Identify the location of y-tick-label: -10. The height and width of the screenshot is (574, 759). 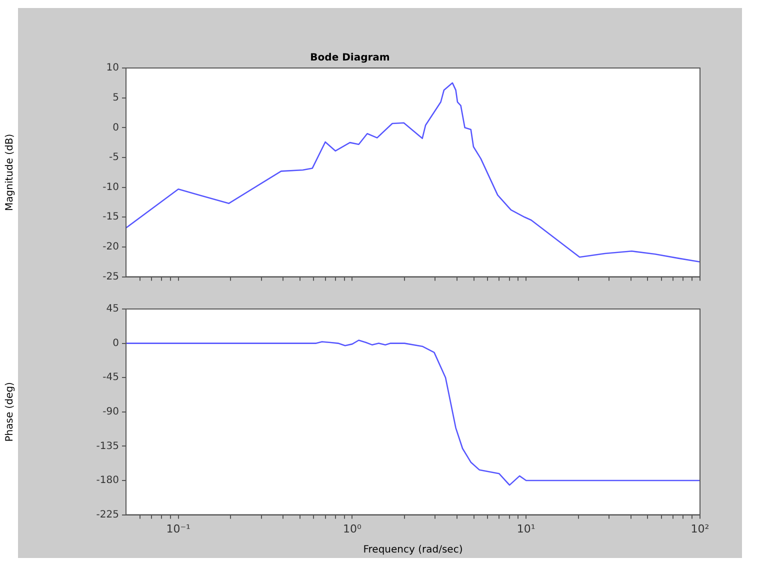
(110, 187).